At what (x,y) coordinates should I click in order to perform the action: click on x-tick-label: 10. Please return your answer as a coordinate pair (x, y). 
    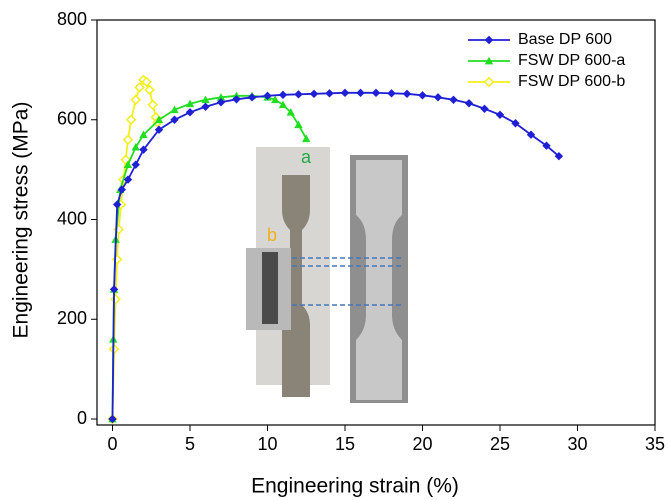
    Looking at the image, I should click on (267, 444).